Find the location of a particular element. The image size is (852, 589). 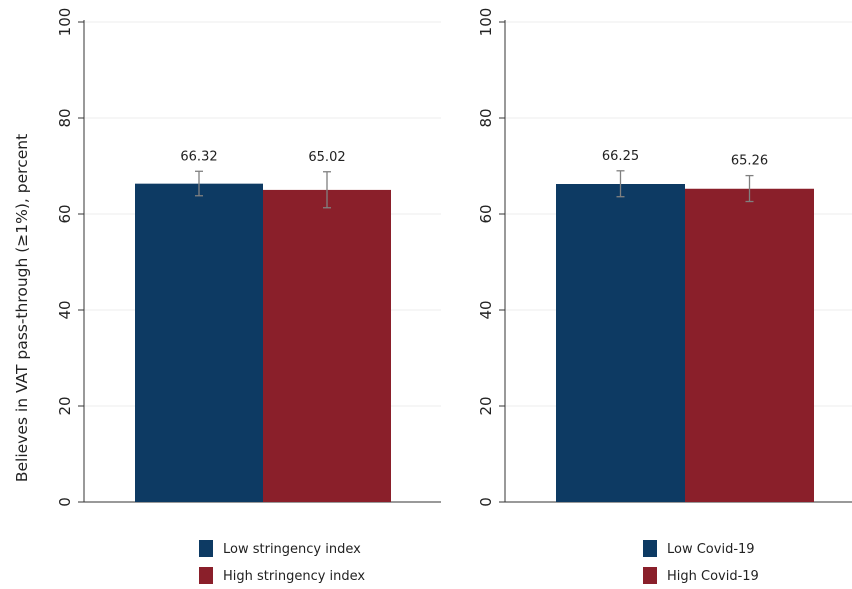

legend-label: Low Covid-19 is located at coordinates (711, 549).